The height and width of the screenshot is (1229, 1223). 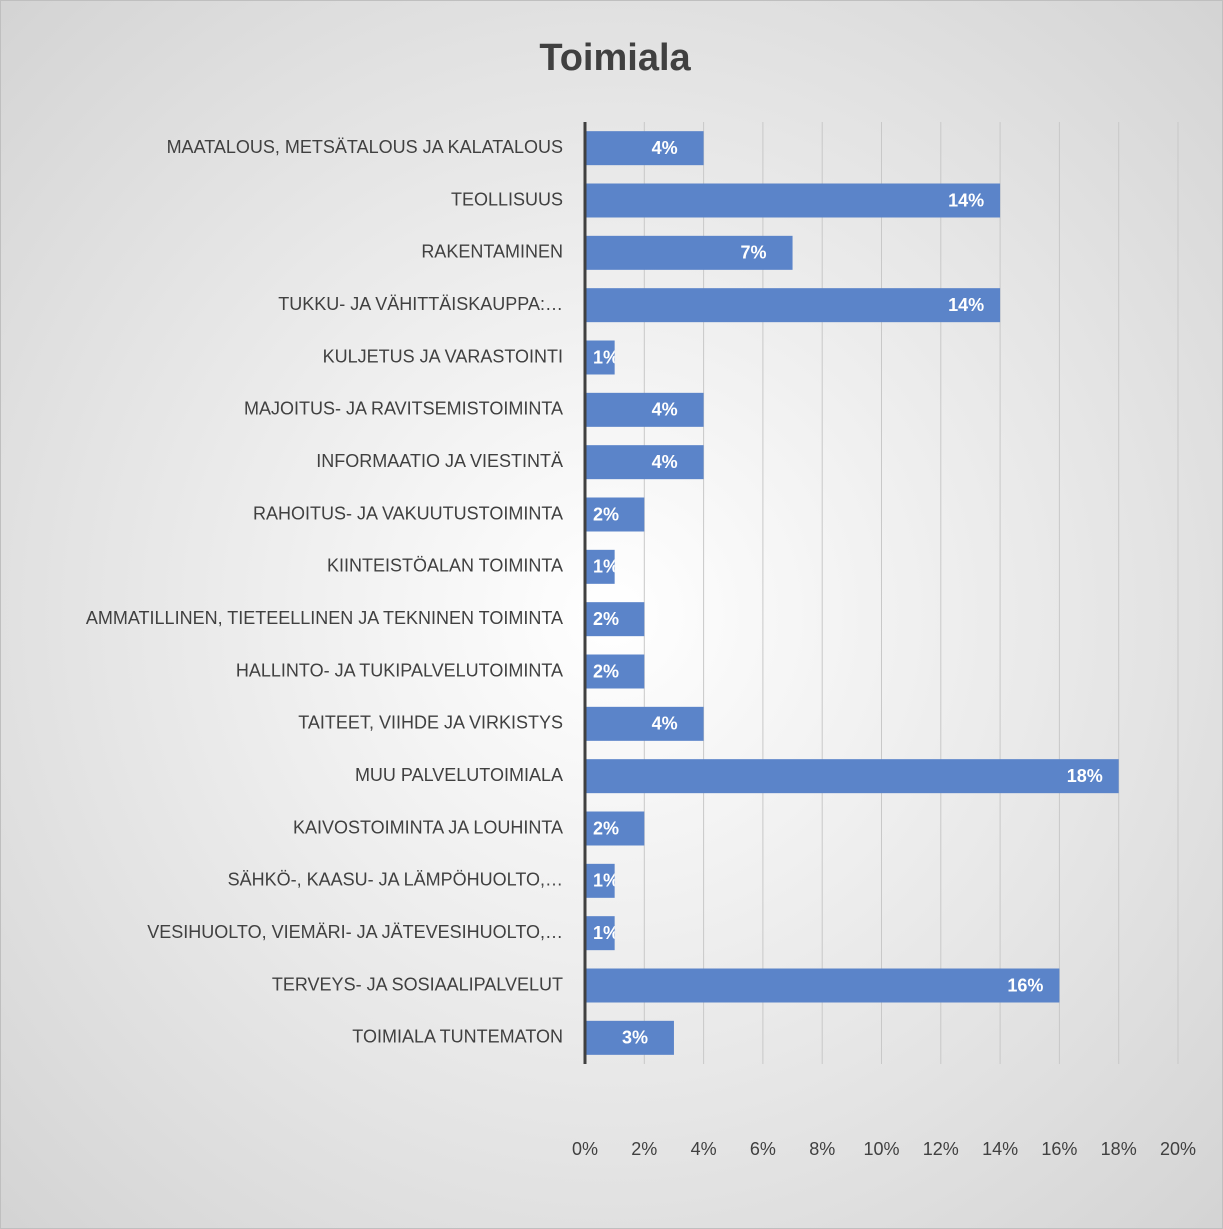 I want to click on x-tick-label: 2%, so click(x=644, y=1149).